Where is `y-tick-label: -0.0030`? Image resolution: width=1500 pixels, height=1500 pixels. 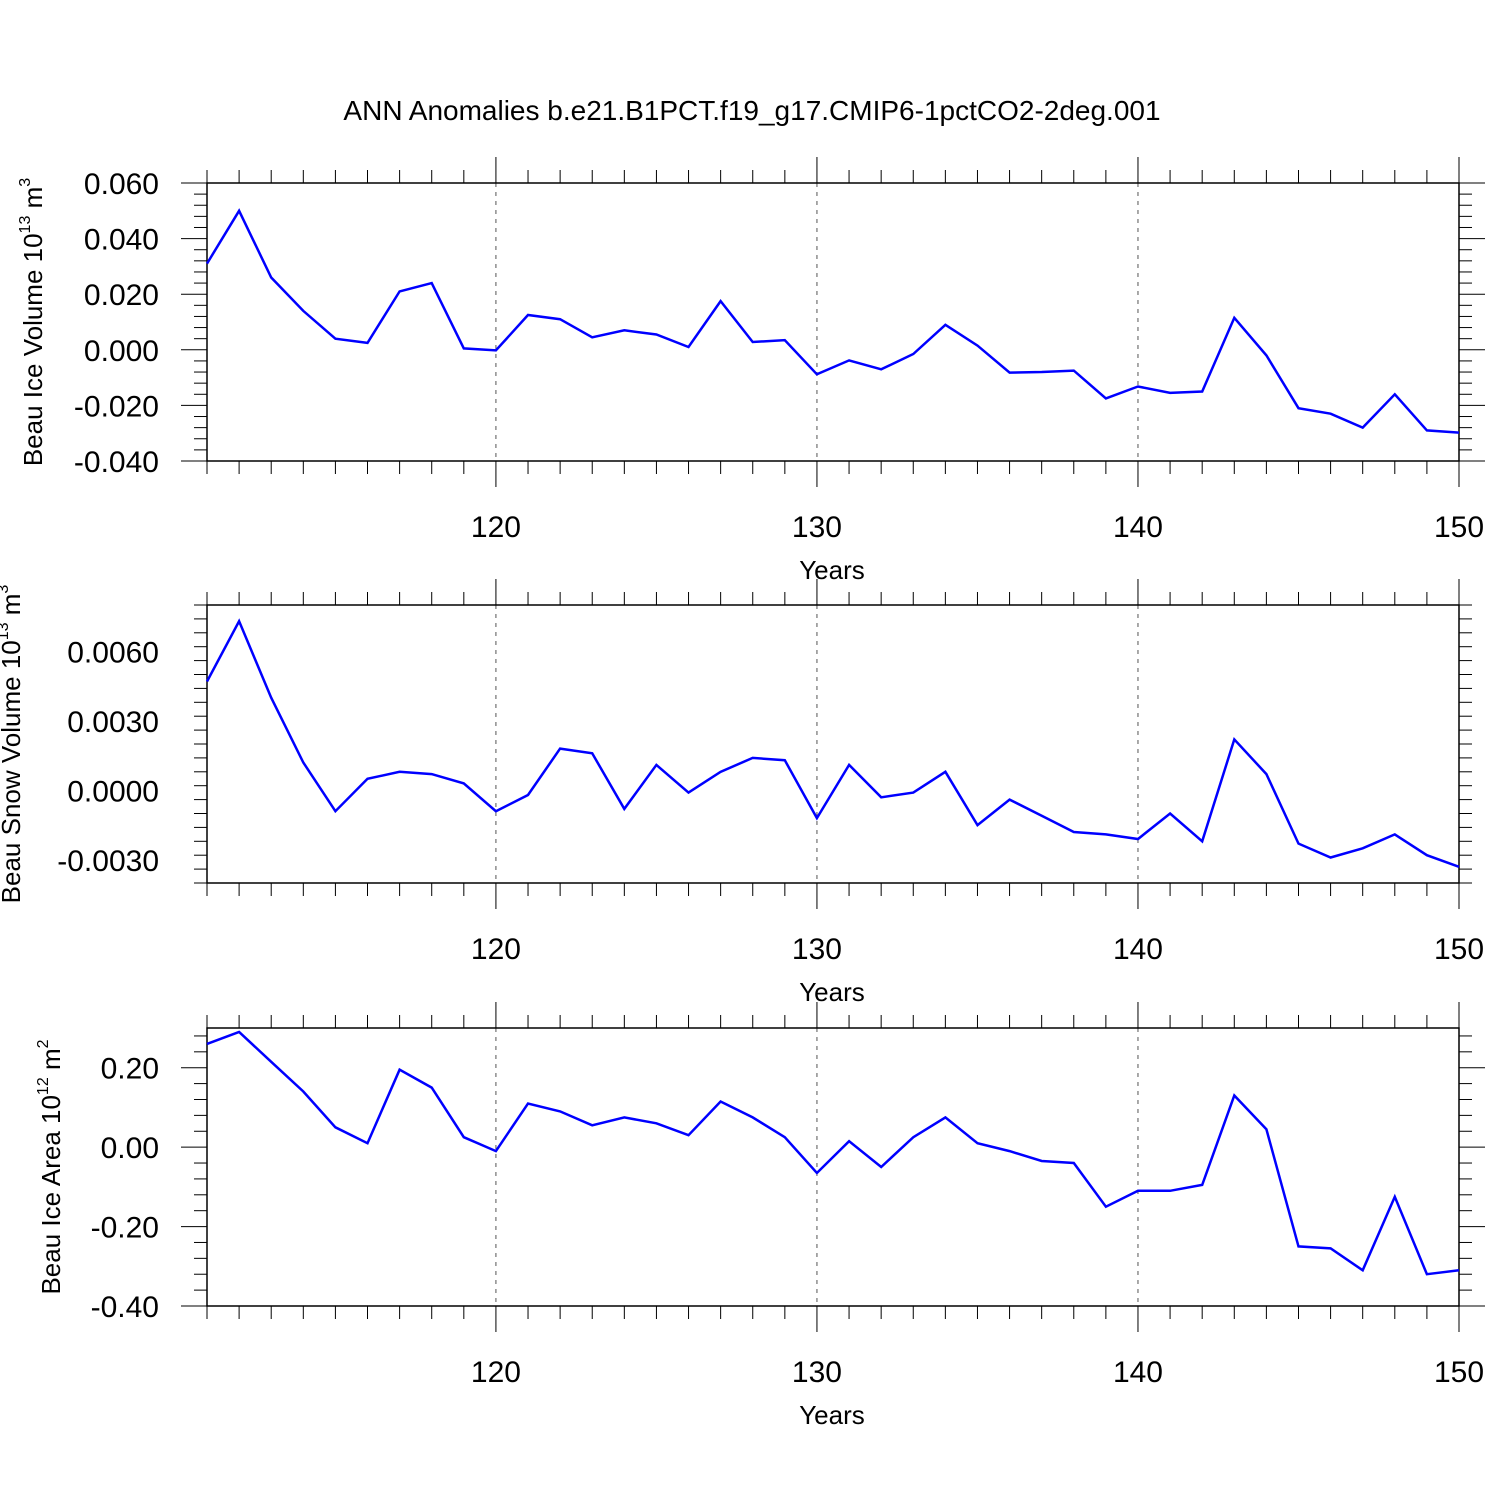
y-tick-label: -0.0030 is located at coordinates (108, 861).